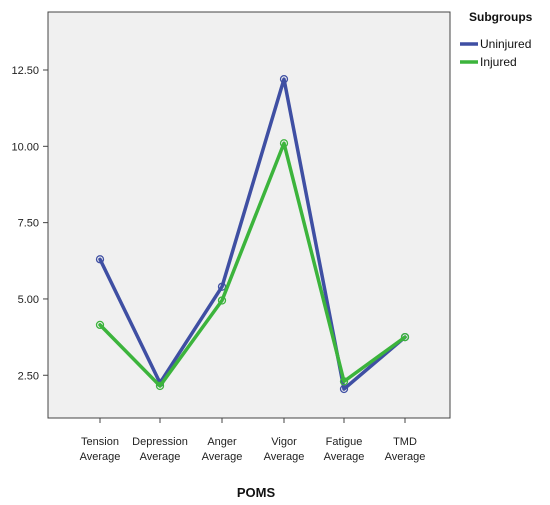  I want to click on y-tick-label: 10.00, so click(25, 147).